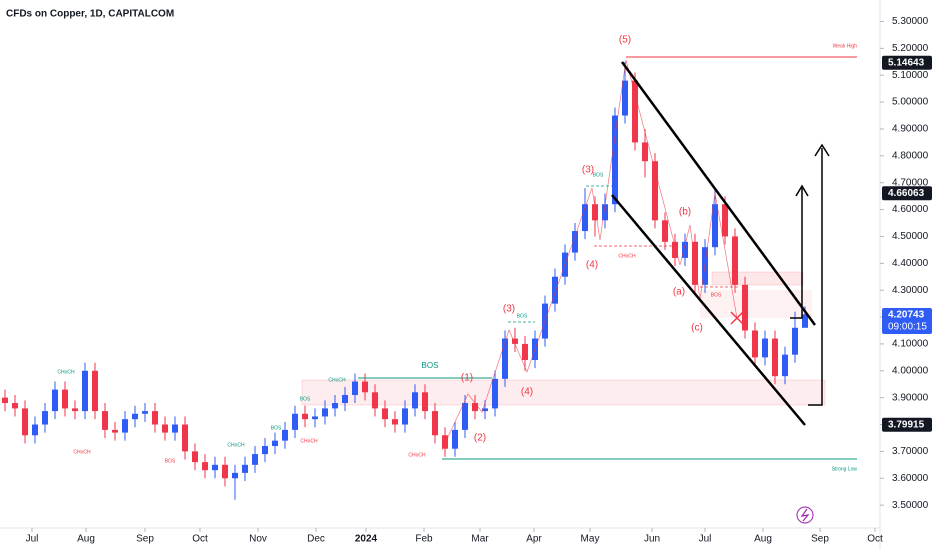 The height and width of the screenshot is (550, 932). I want to click on y-tick-label: 3.60000, so click(910, 478).